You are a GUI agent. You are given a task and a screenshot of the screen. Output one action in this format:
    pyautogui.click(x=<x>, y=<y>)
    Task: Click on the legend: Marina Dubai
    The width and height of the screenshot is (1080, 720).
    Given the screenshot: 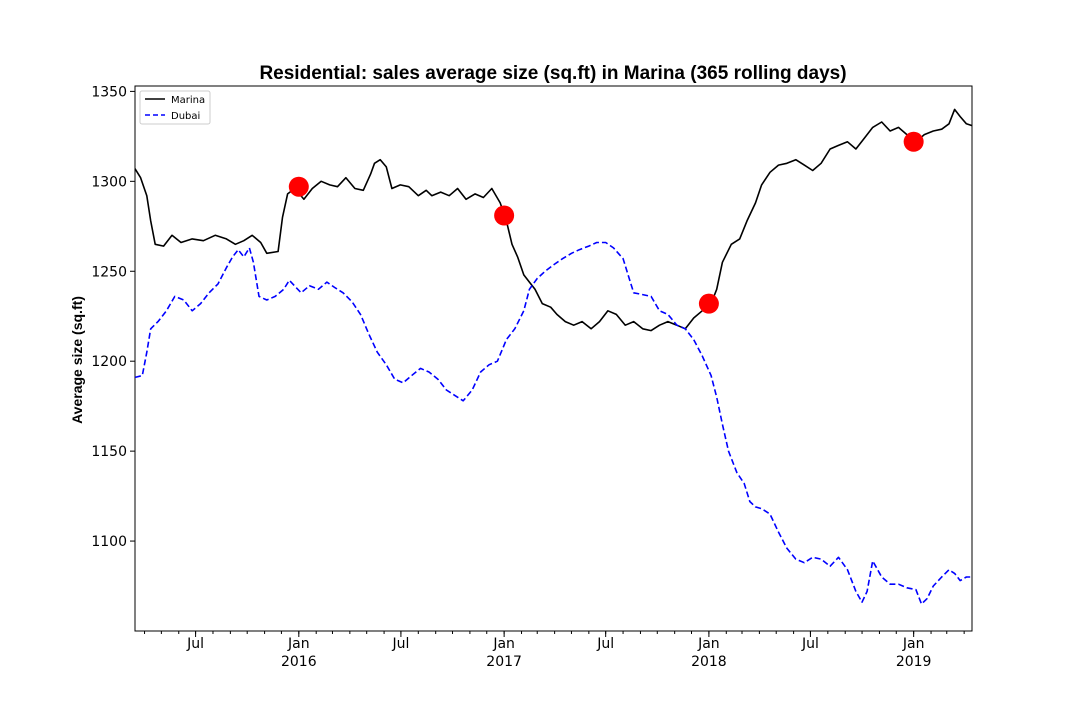 What is the action you would take?
    pyautogui.click(x=175, y=107)
    